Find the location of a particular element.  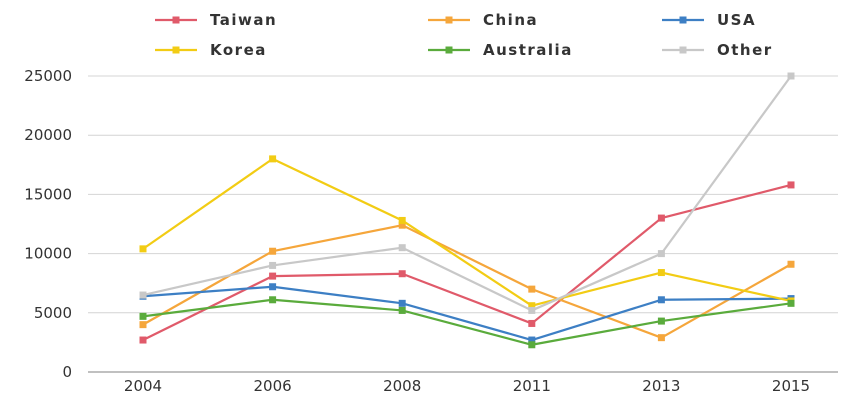

legend-item: Korea is located at coordinates (211, 50).